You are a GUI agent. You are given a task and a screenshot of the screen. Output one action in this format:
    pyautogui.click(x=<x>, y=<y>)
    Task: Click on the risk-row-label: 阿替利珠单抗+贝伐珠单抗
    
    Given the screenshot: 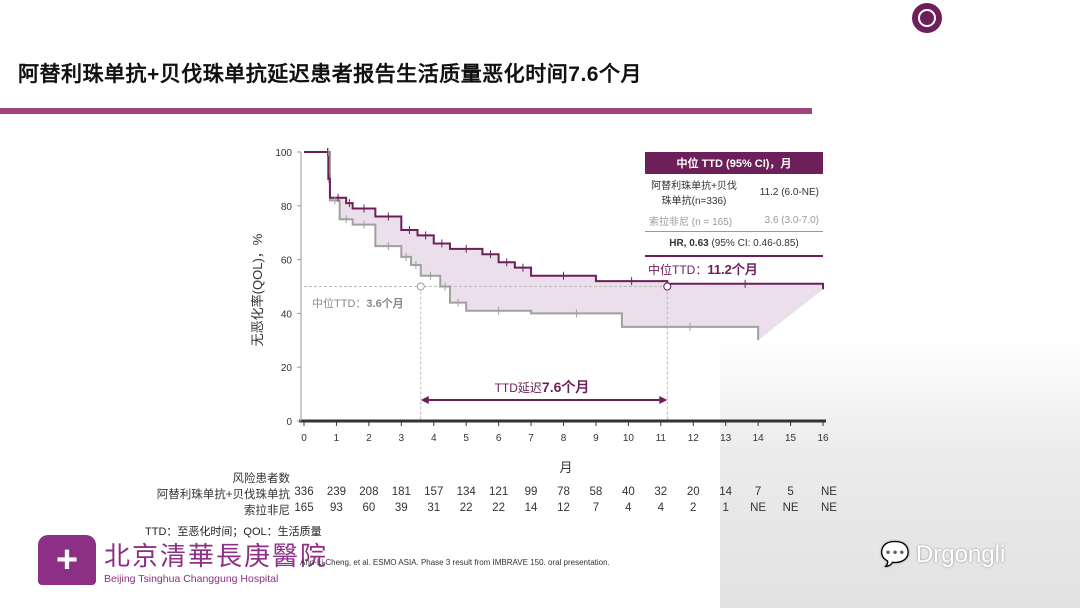 What is the action you would take?
    pyautogui.click(x=223, y=495)
    